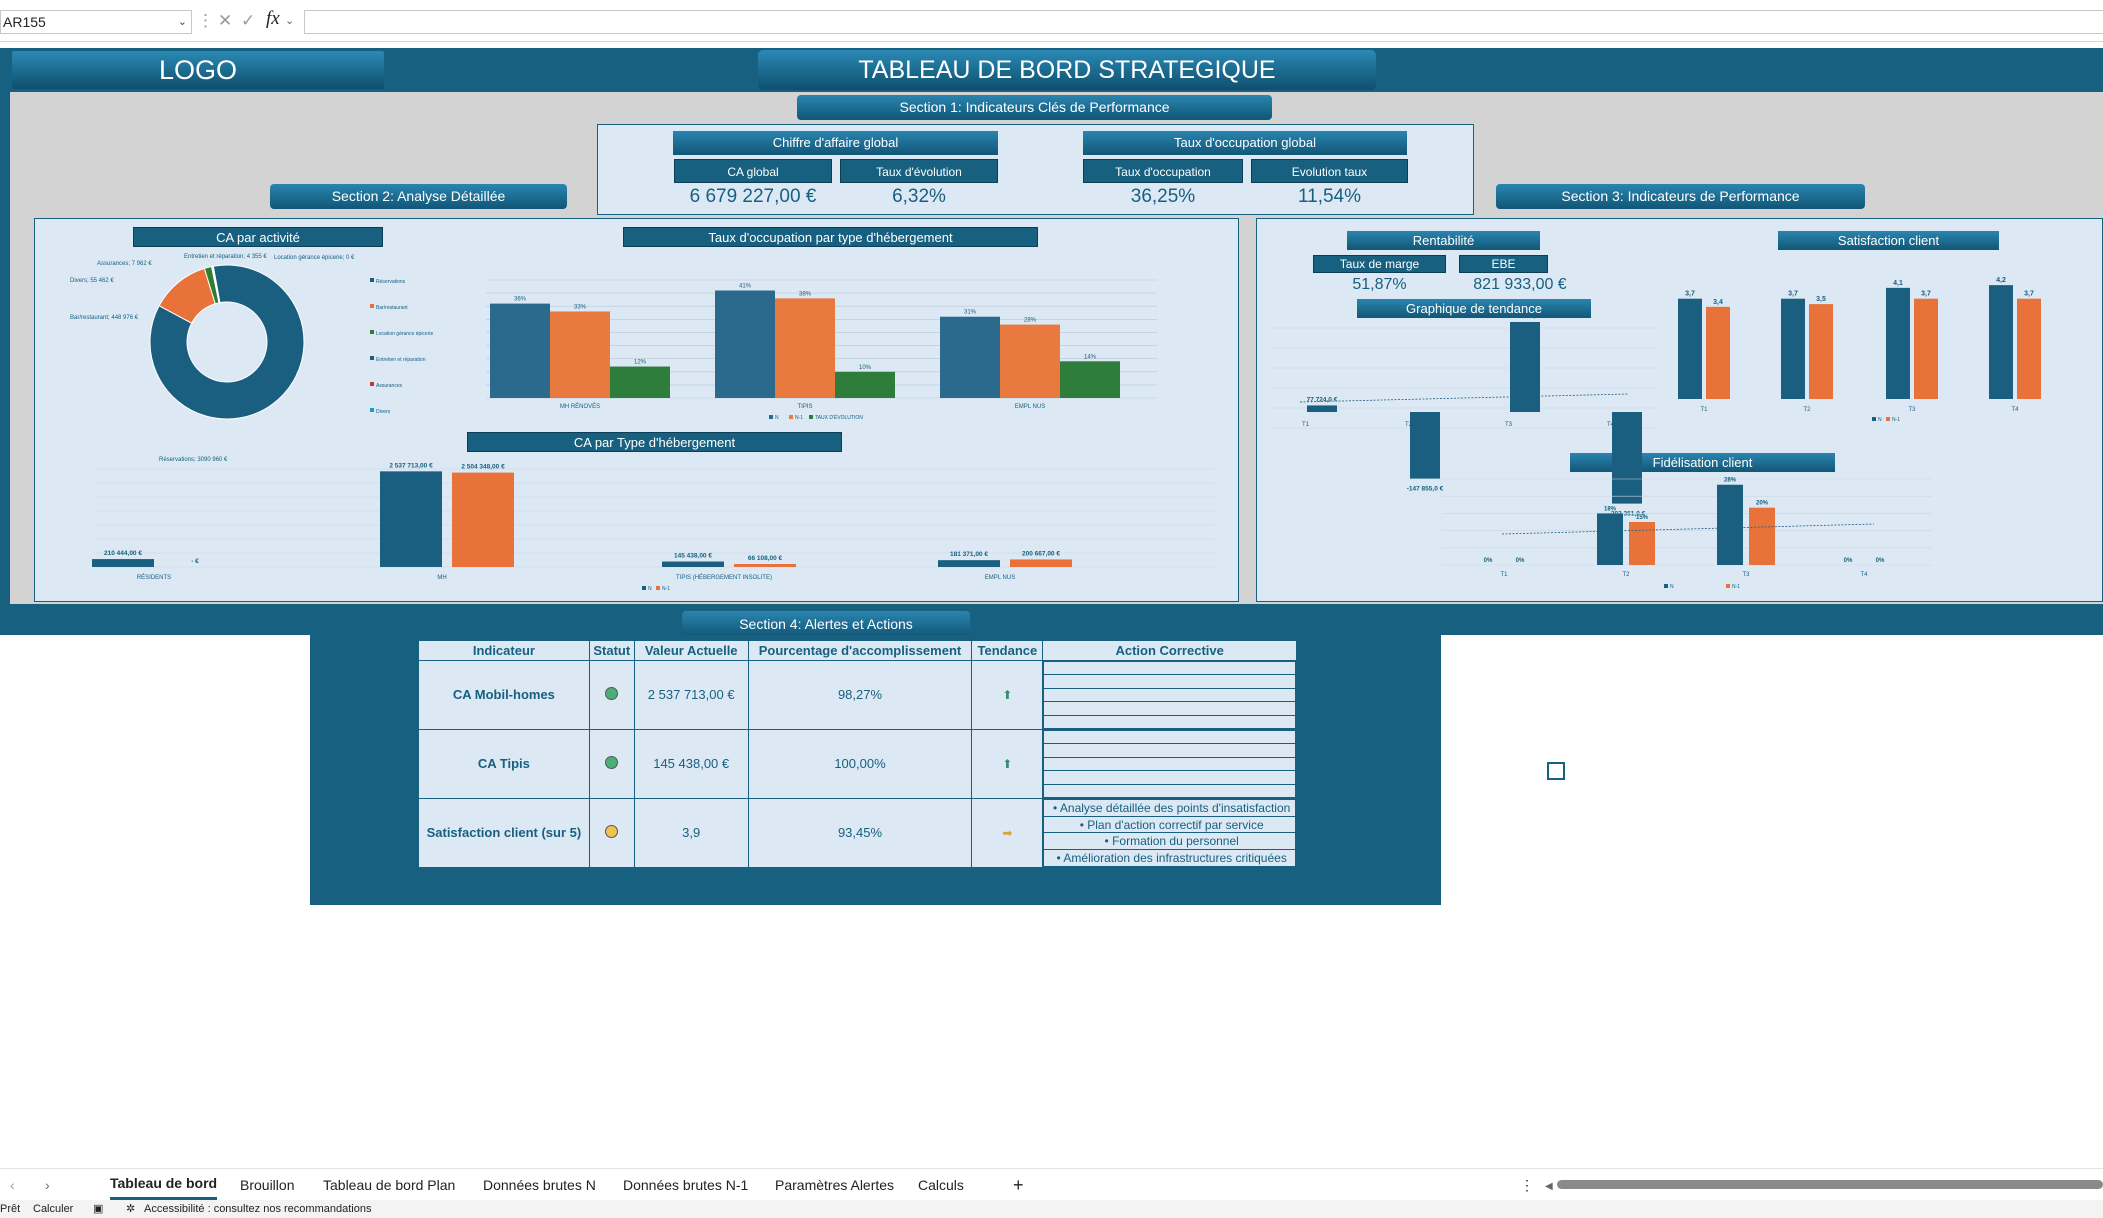  I want to click on sheet-tab: Paramètres Alertes, so click(835, 1185).